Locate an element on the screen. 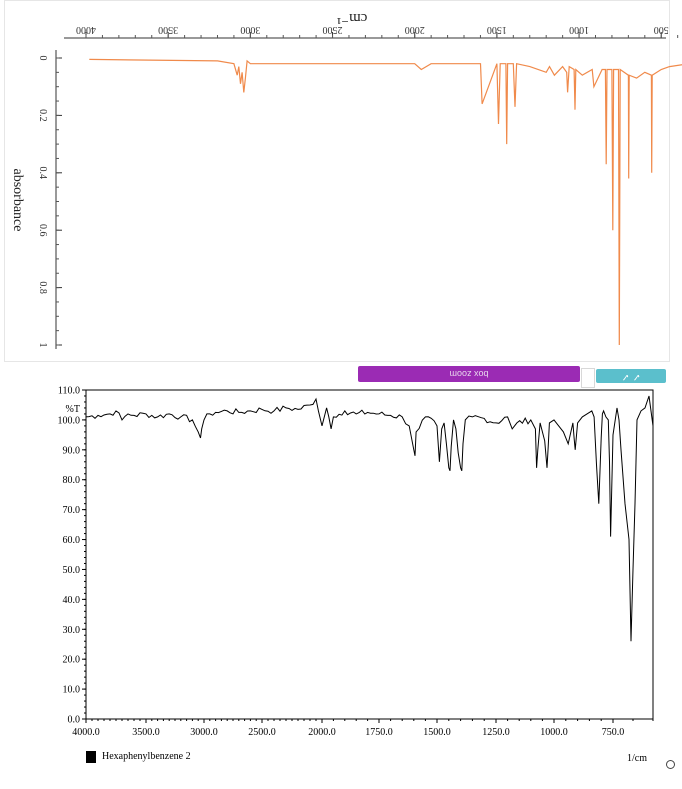 The height and width of the screenshot is (789, 682). transmittance-y-tick-label: 80.0 is located at coordinates (72, 480).